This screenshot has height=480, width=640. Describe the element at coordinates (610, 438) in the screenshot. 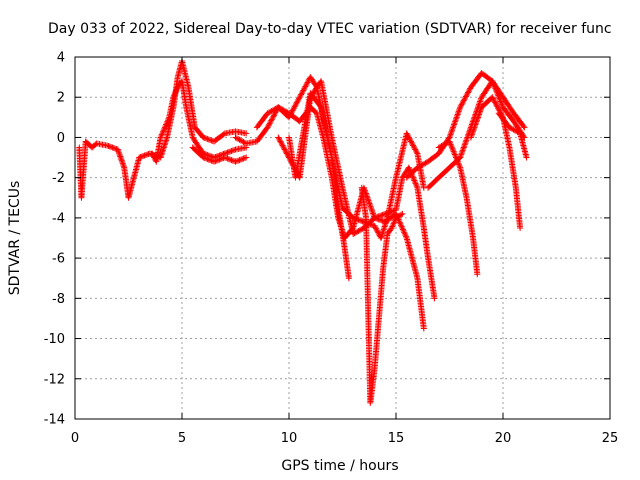

I see `x-tick-label: 25` at that location.